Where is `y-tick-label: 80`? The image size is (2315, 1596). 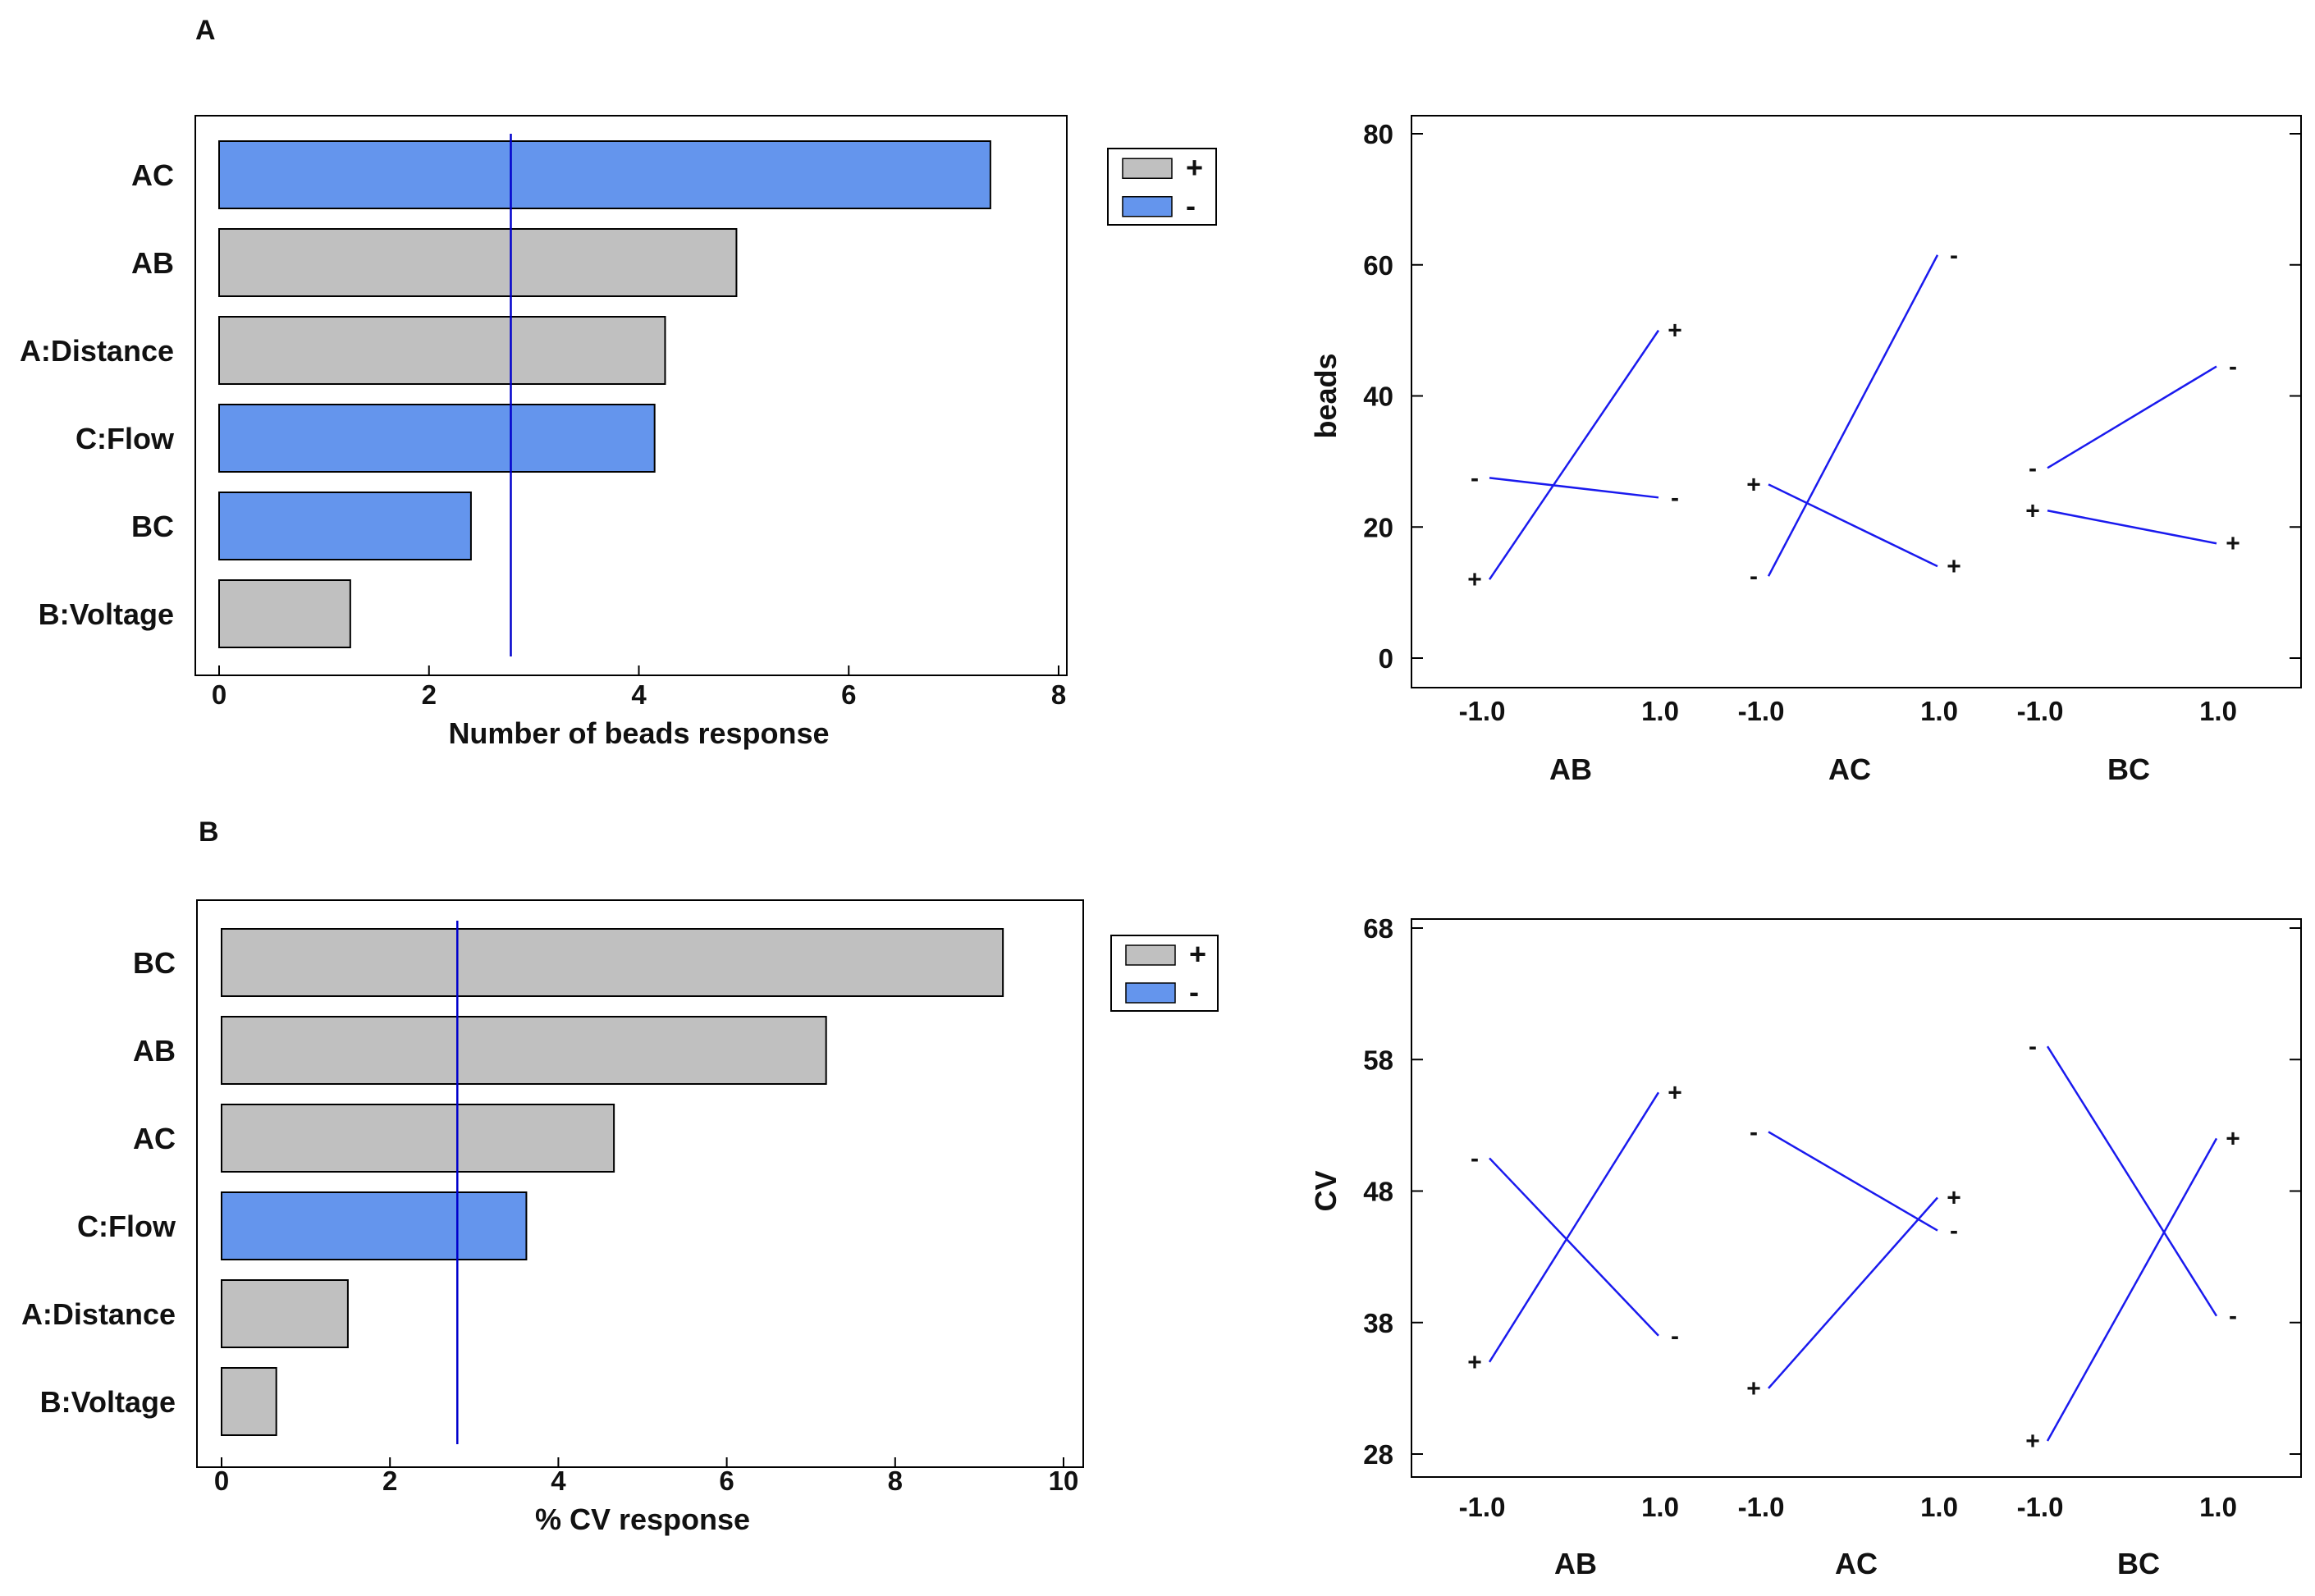
y-tick-label: 80 is located at coordinates (1378, 134).